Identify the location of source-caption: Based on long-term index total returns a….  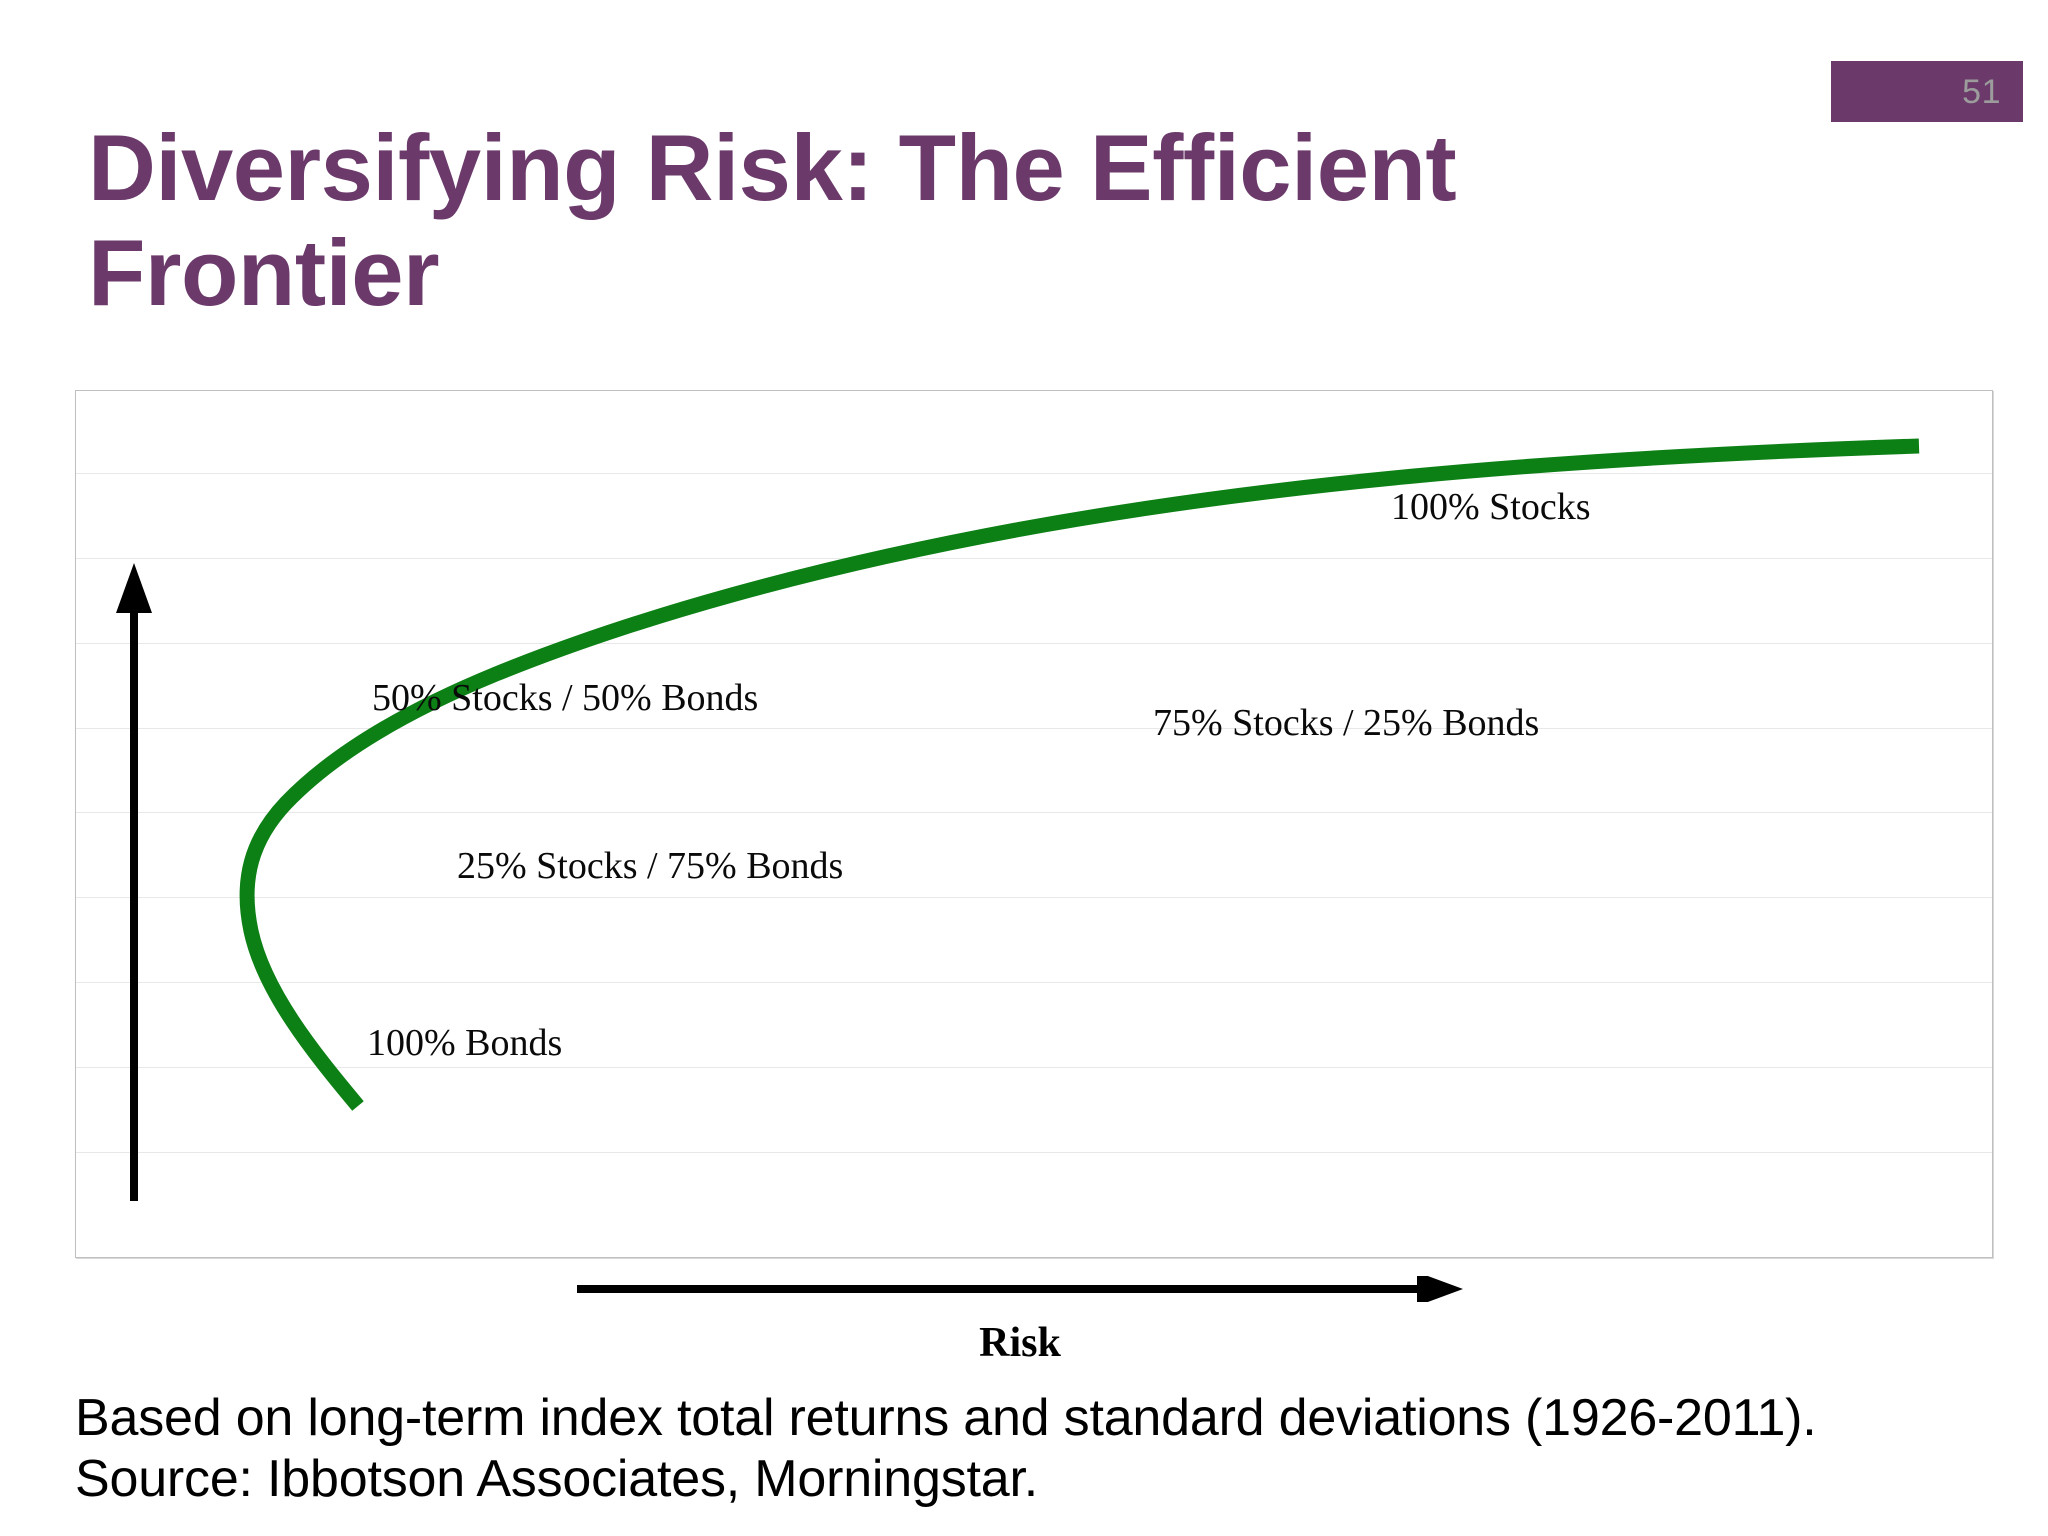
(946, 1449).